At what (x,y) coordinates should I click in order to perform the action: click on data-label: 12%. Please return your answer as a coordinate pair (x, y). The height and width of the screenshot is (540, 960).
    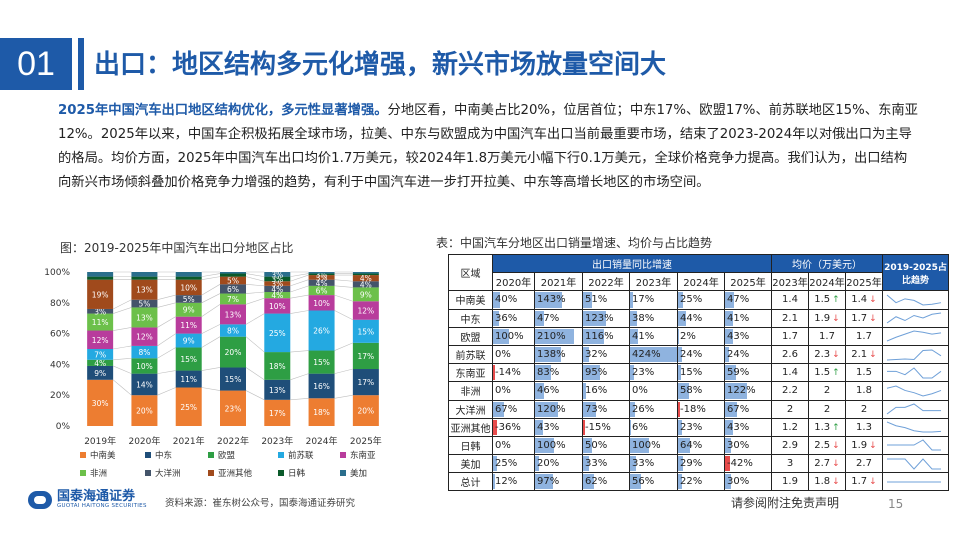
    Looking at the image, I should click on (144, 337).